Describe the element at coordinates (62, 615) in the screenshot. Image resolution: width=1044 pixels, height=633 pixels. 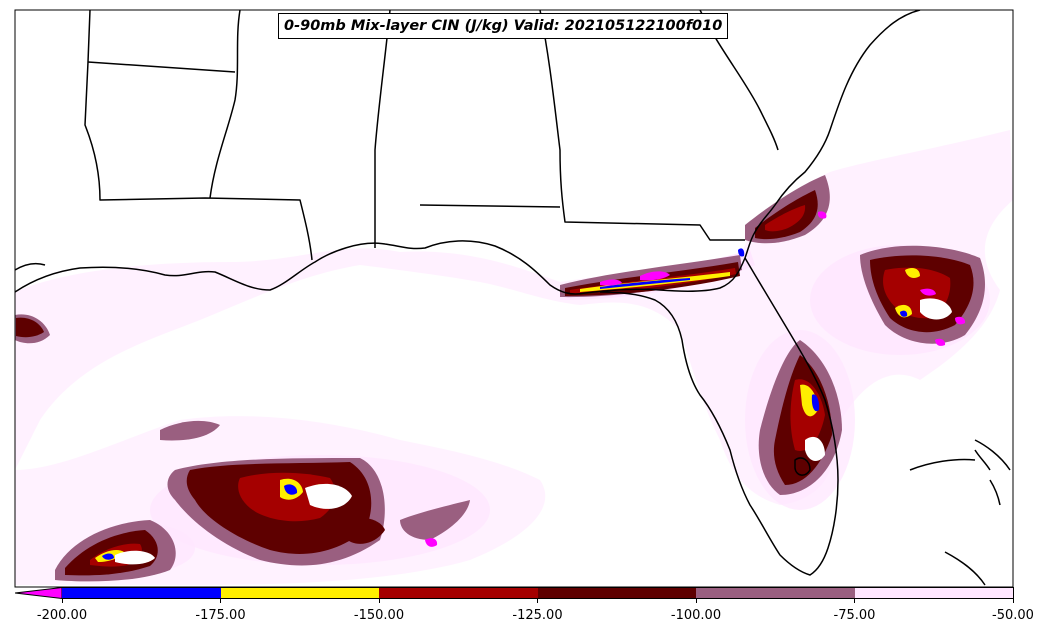
I see `colorbar-tick-label: -200.00` at that location.